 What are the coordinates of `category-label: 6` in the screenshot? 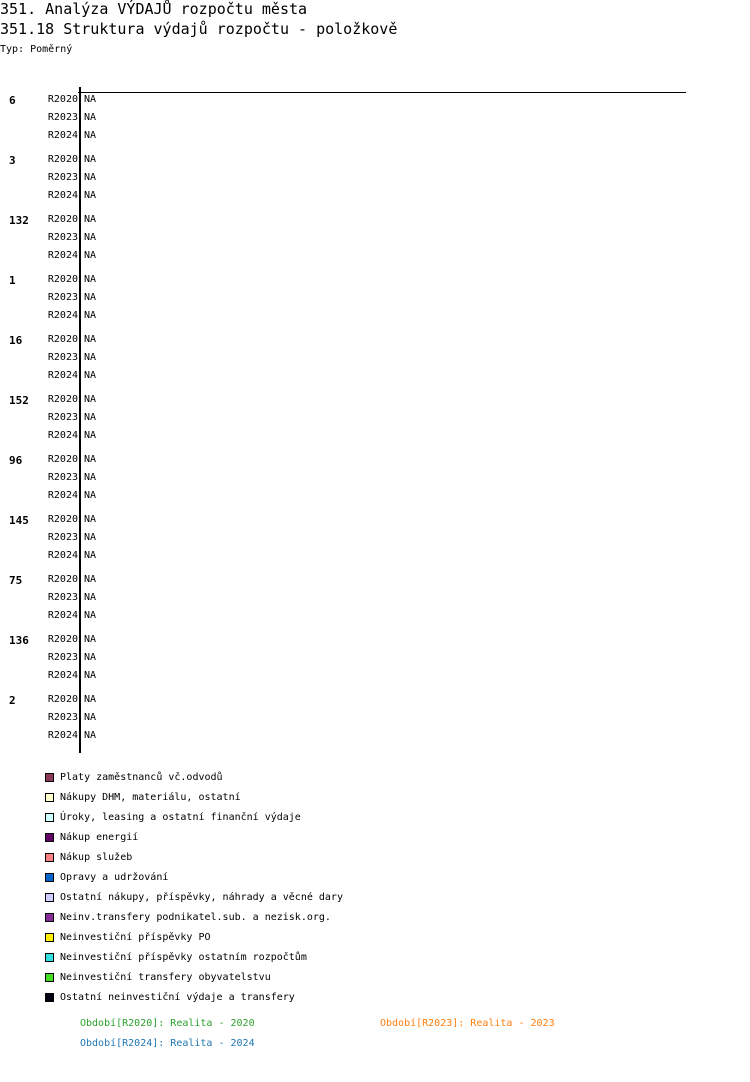 It's located at (12, 100).